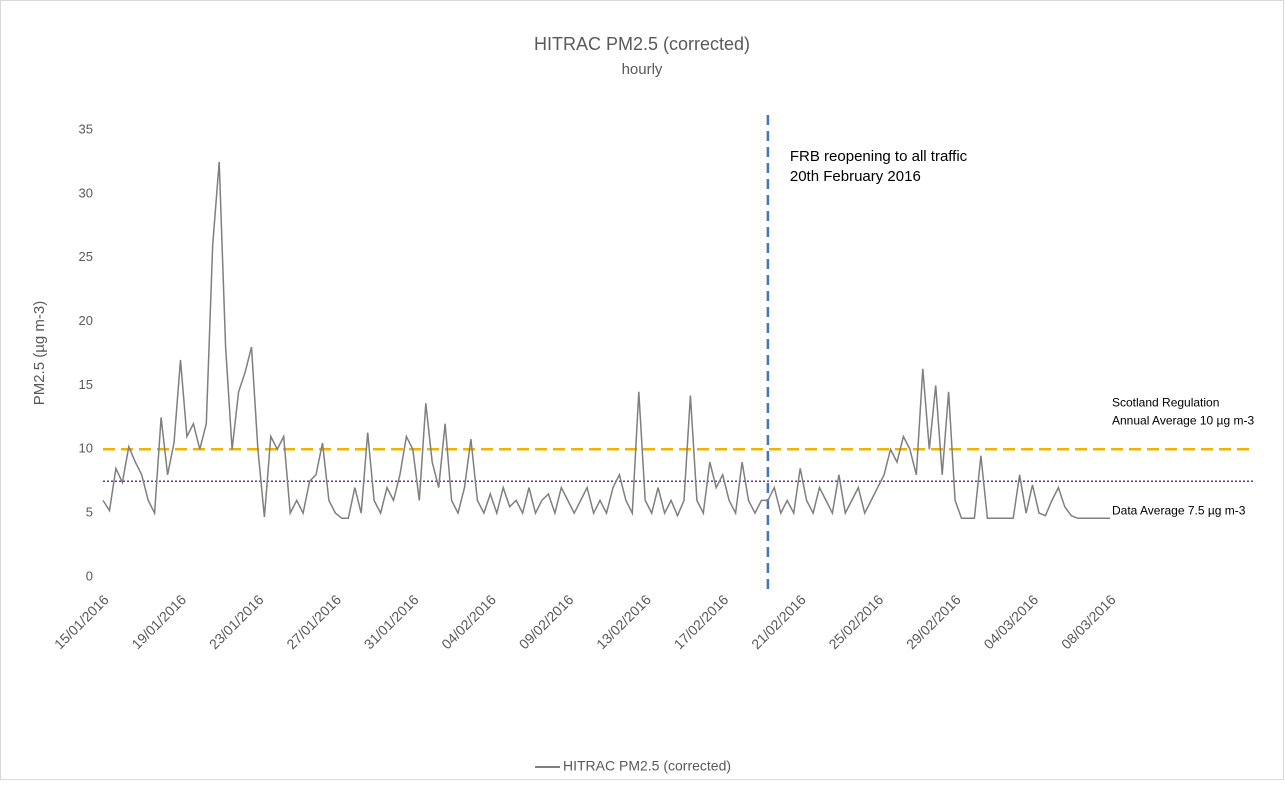 Image resolution: width=1285 pixels, height=786 pixels. Describe the element at coordinates (1165, 402) in the screenshot. I see `reference-label: Scotland Regulation` at that location.